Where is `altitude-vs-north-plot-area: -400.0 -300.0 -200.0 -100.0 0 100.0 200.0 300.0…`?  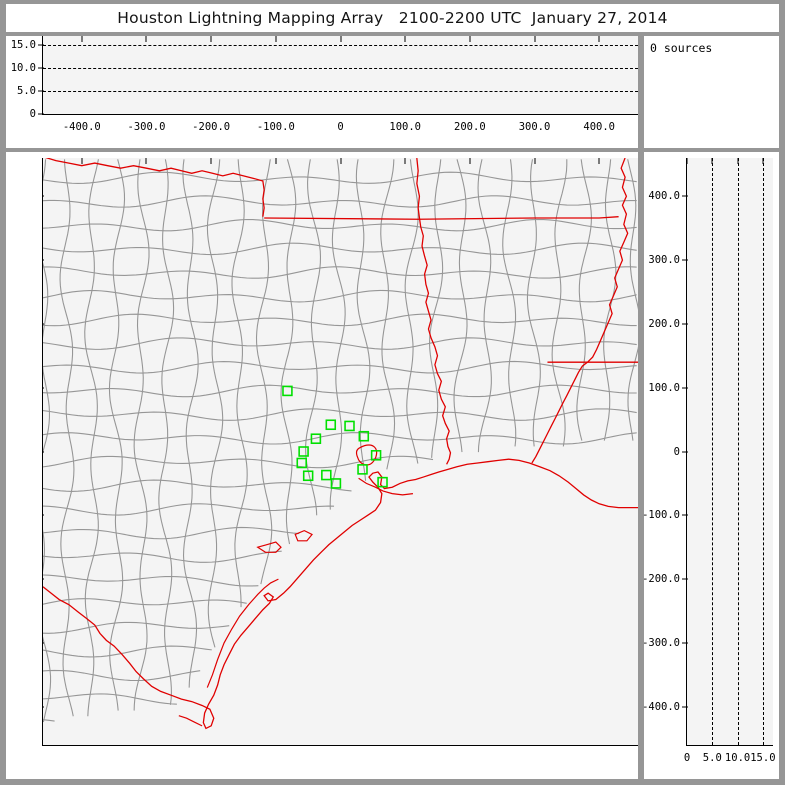
altitude-vs-north-plot-area: -400.0 -300.0 -200.0 -100.0 0 100.0 200.0 300.0… is located at coordinates (709, 461).